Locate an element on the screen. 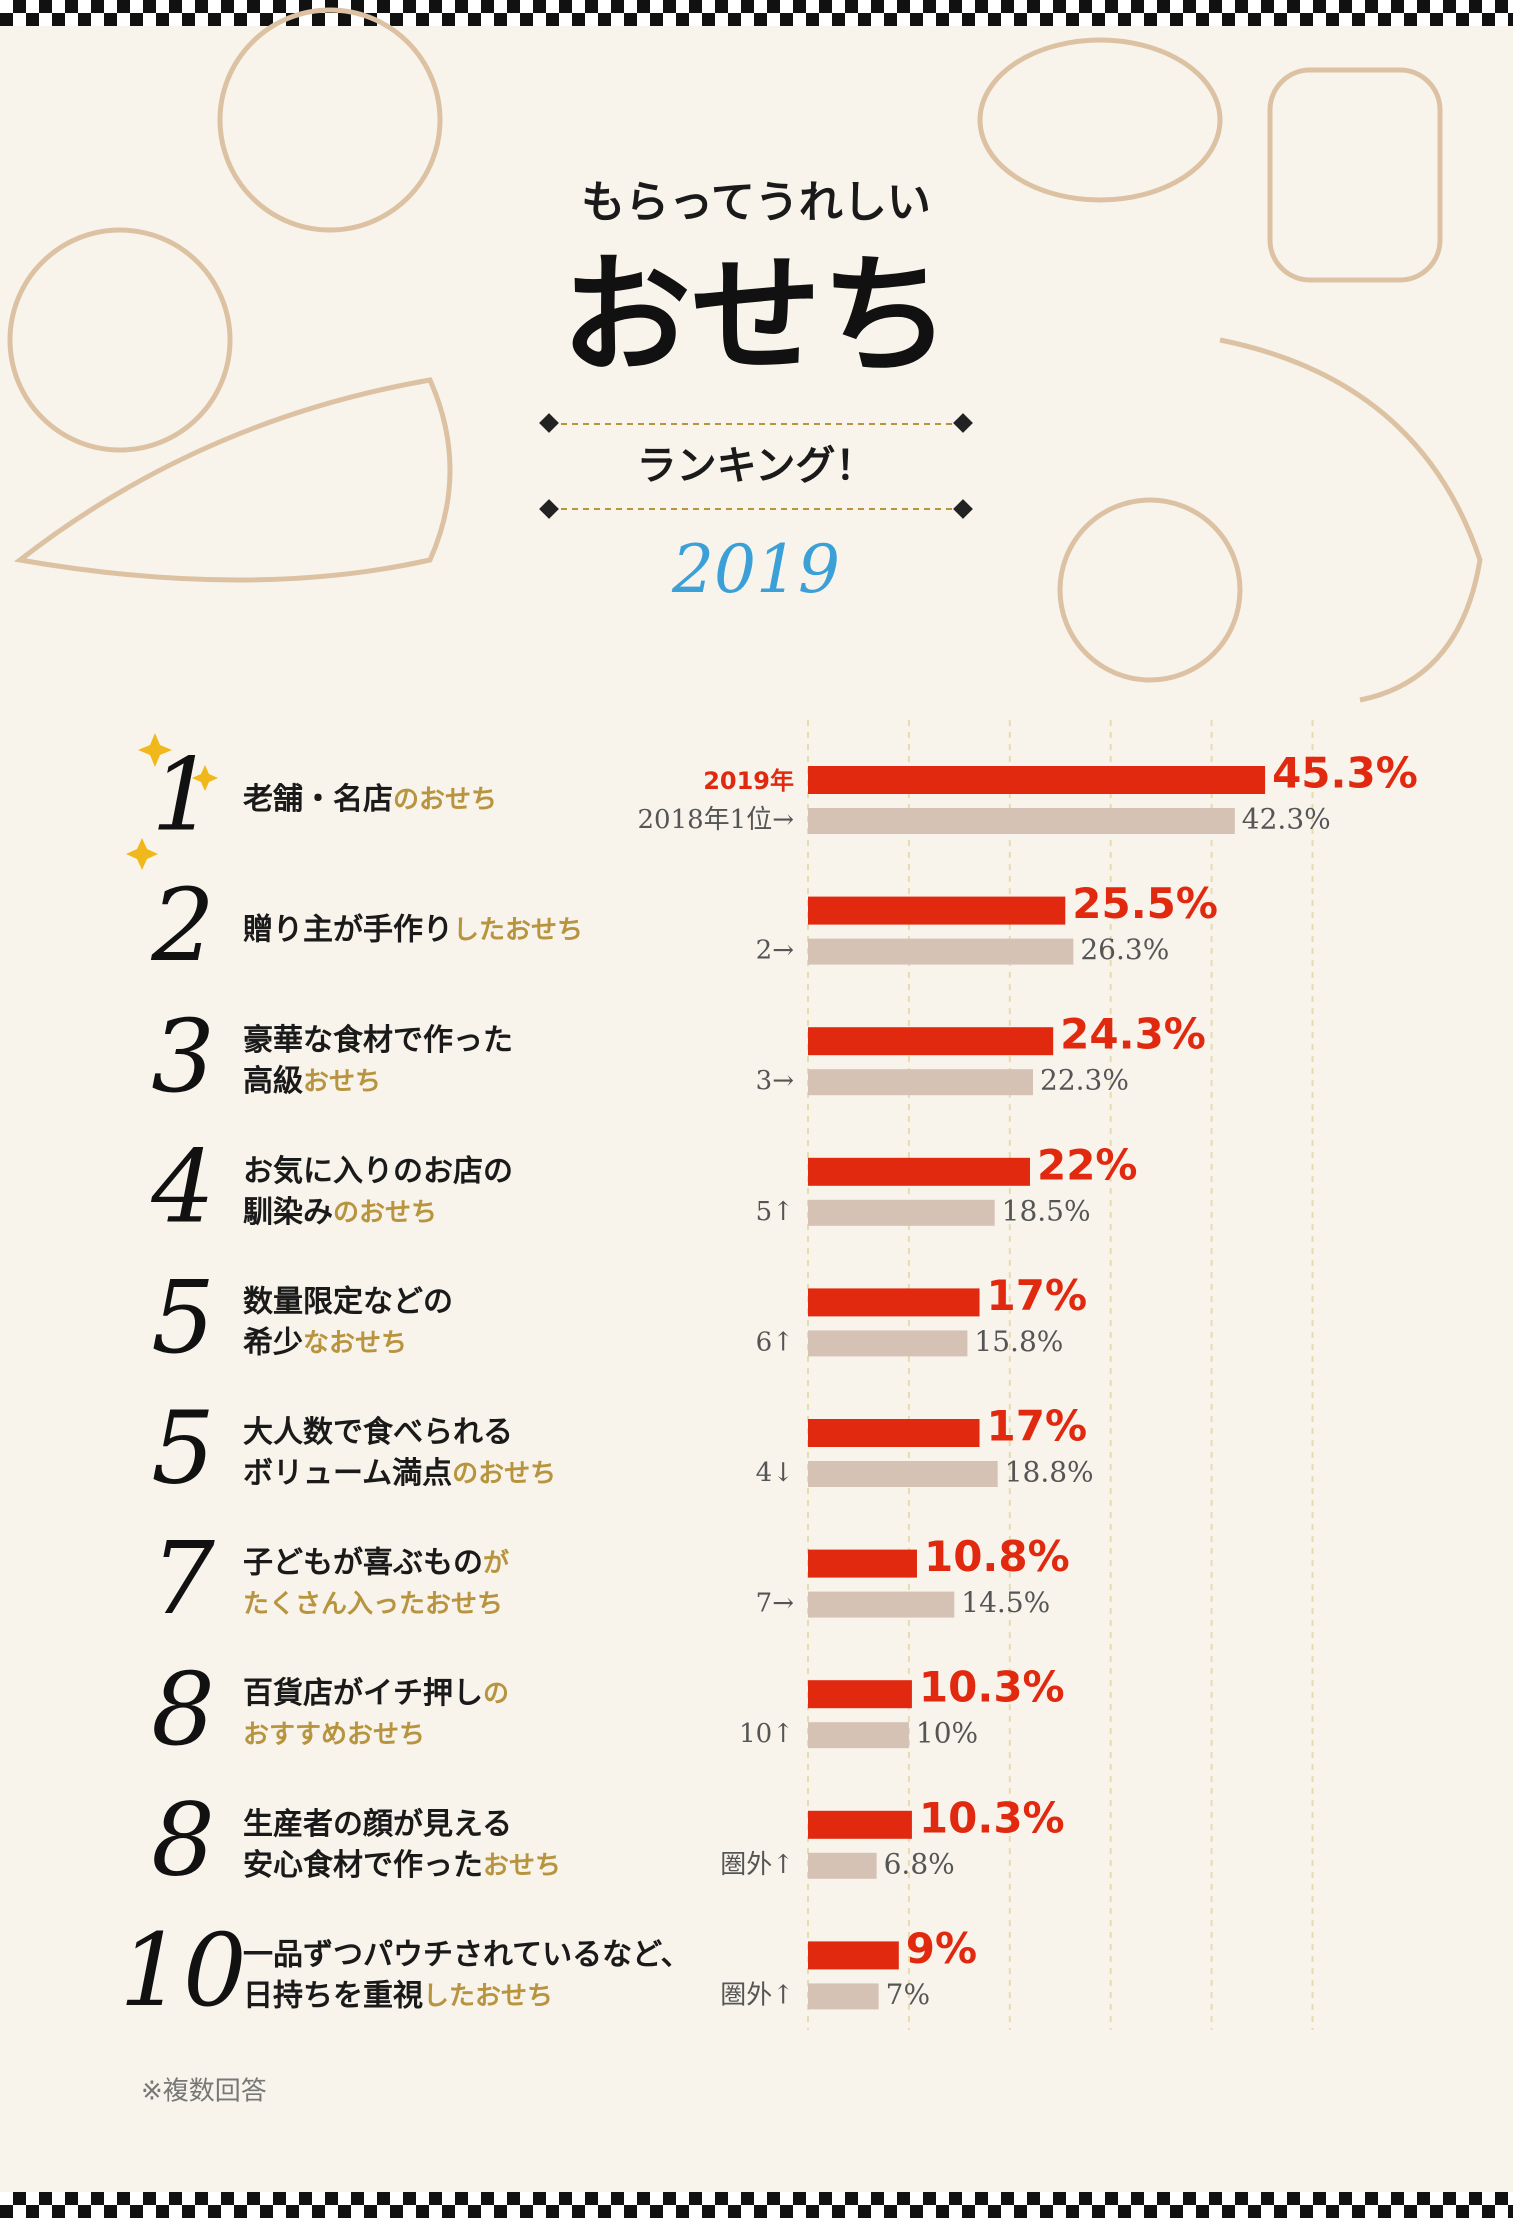  top-border is located at coordinates (756, 13).